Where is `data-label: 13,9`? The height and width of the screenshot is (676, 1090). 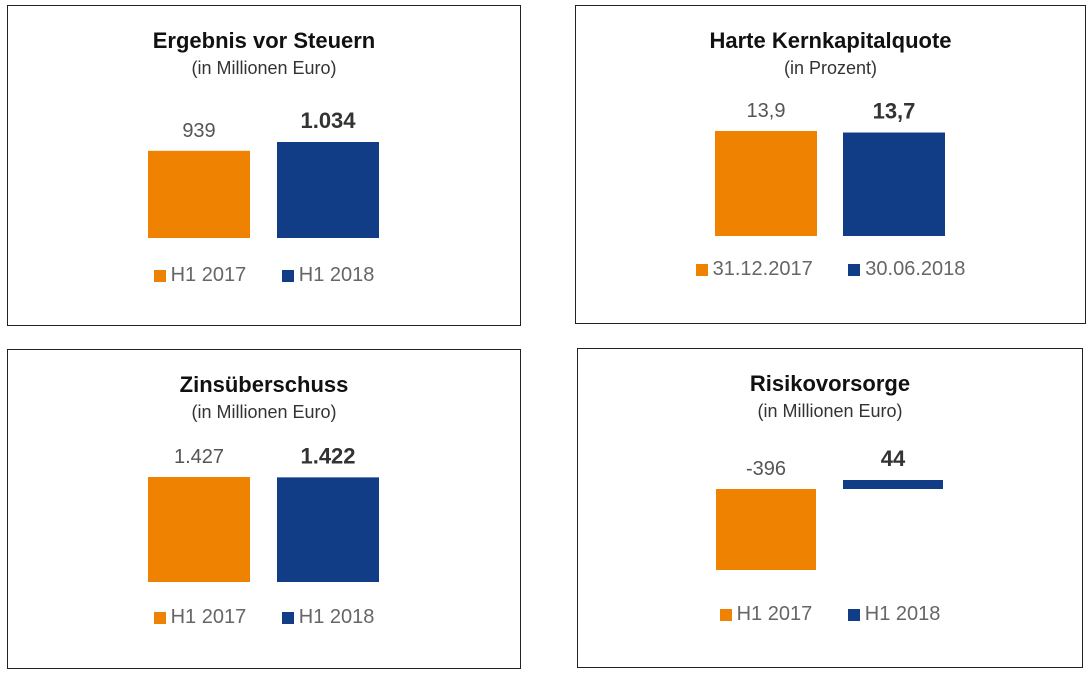
data-label: 13,9 is located at coordinates (766, 111).